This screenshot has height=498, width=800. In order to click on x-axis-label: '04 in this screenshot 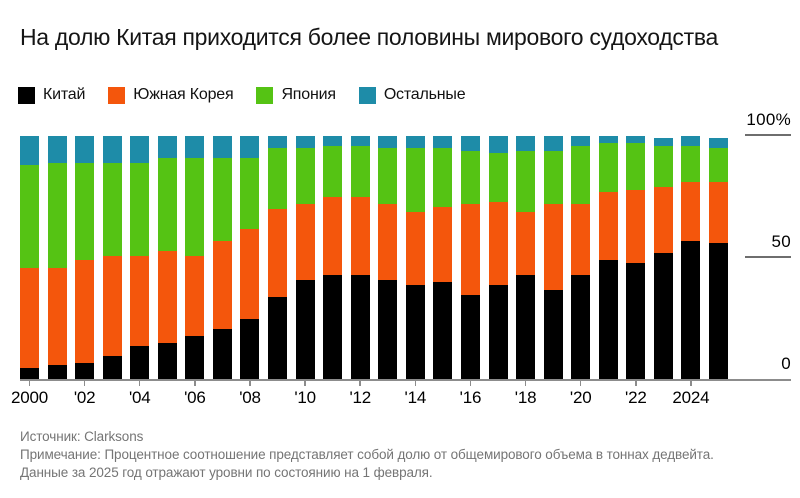, I will do `click(139, 397)`.